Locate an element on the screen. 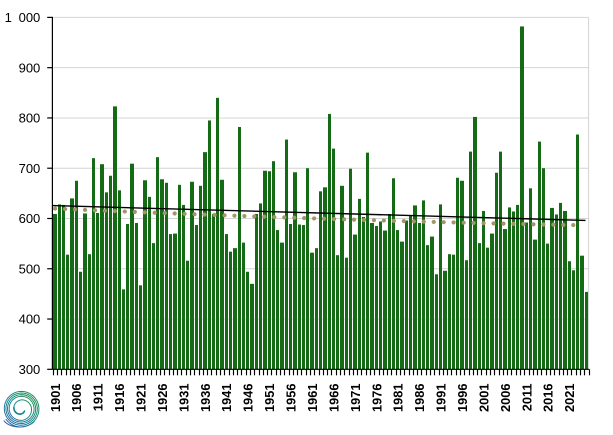 This screenshot has height=435, width=613. svg-text: 1926 is located at coordinates (162, 398).